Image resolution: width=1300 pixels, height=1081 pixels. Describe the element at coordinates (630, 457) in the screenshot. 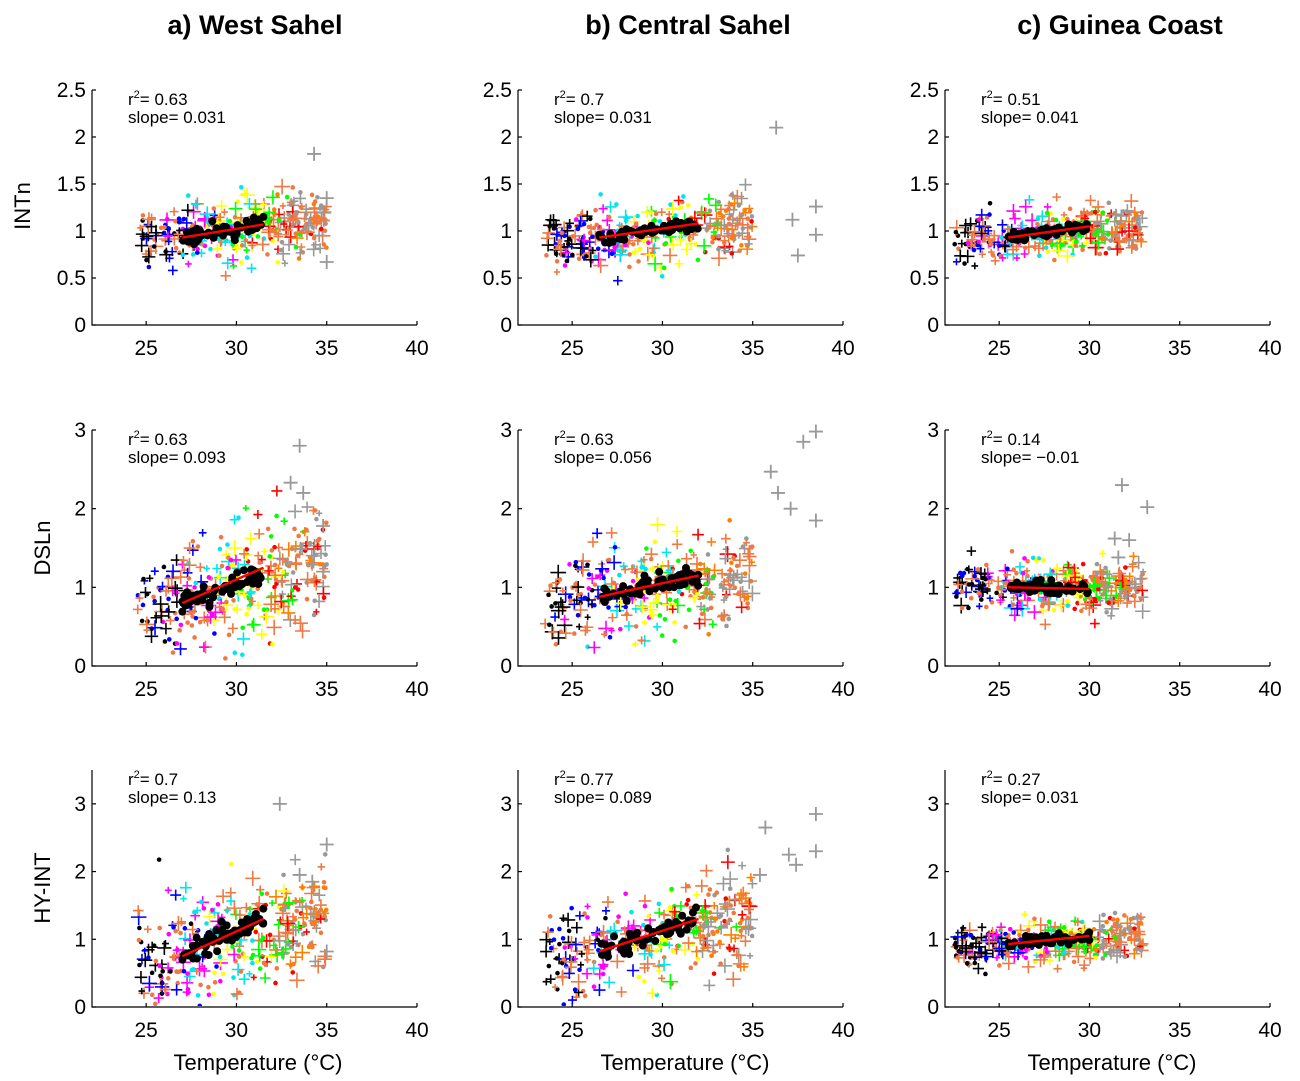

I see `slope-value: 0.056` at that location.